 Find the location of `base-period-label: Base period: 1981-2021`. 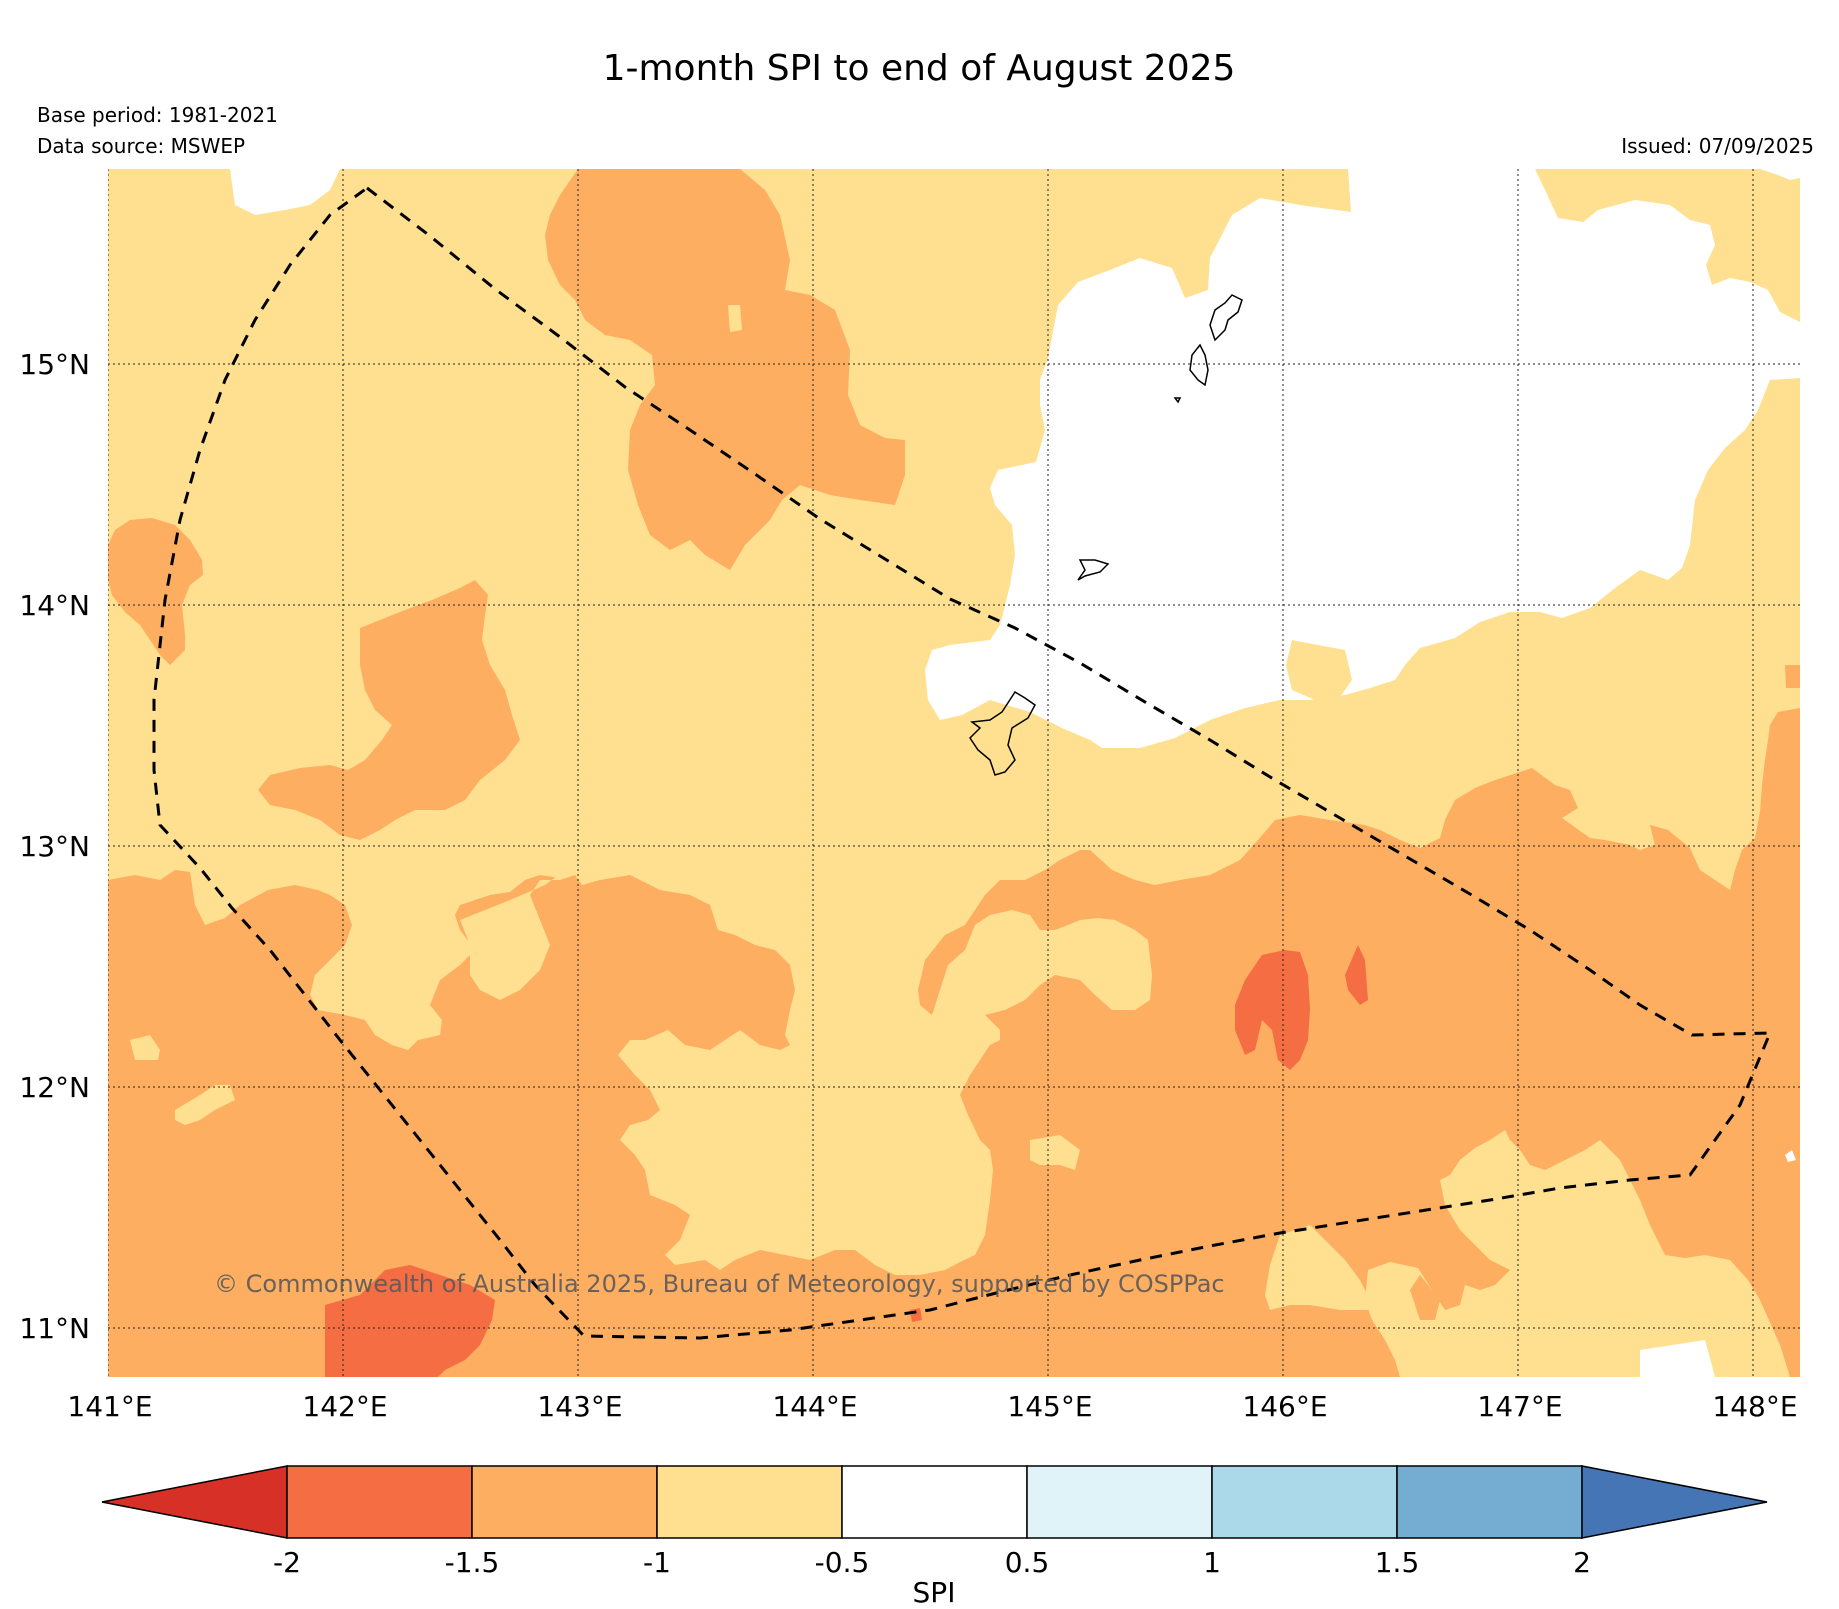

base-period-label: Base period: 1981-2021 is located at coordinates (157, 115).